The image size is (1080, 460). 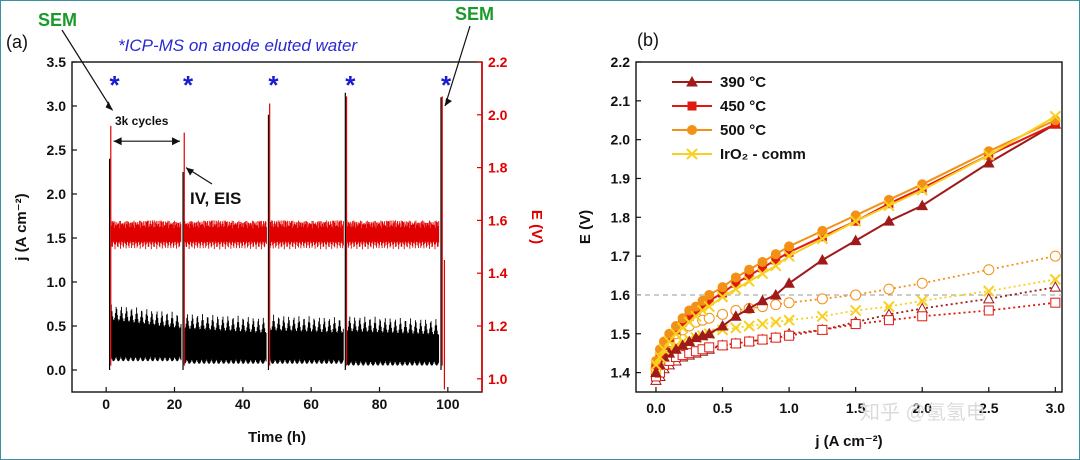 What do you see at coordinates (536, 227) in the screenshot?
I see `y-right-axis-label: E (V)` at bounding box center [536, 227].